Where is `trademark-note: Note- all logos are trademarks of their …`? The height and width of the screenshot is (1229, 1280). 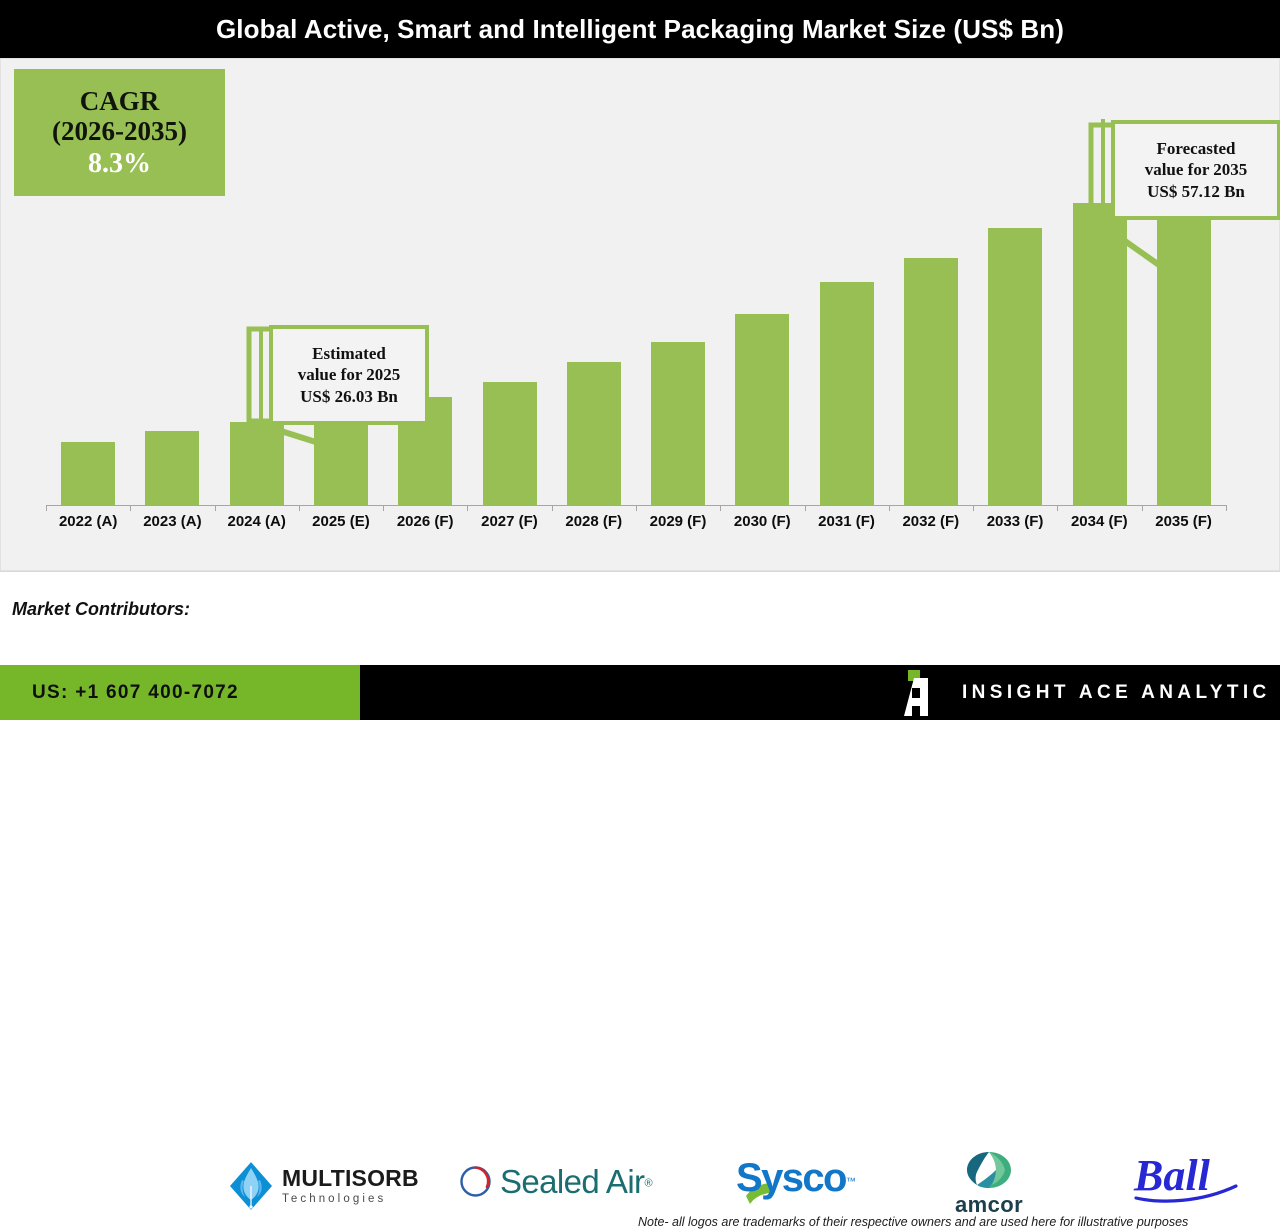 trademark-note: Note- all logos are trademarks of their … is located at coordinates (913, 1222).